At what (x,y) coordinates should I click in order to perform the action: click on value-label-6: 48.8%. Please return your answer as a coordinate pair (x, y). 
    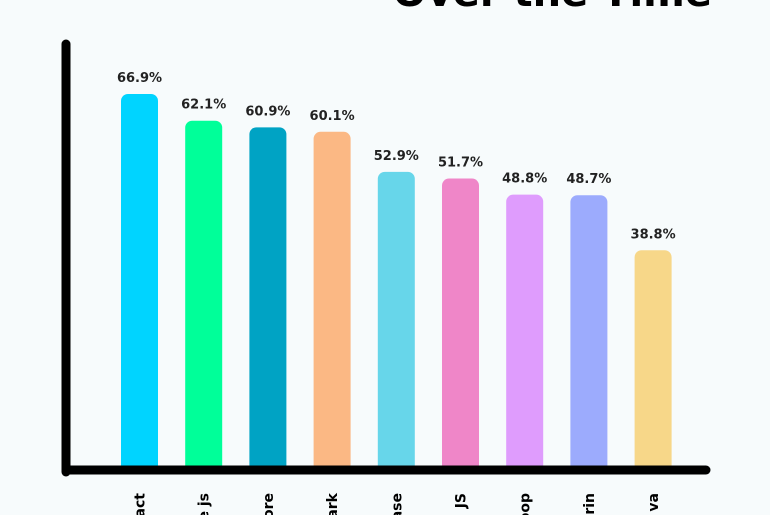
    Looking at the image, I should click on (524, 179).